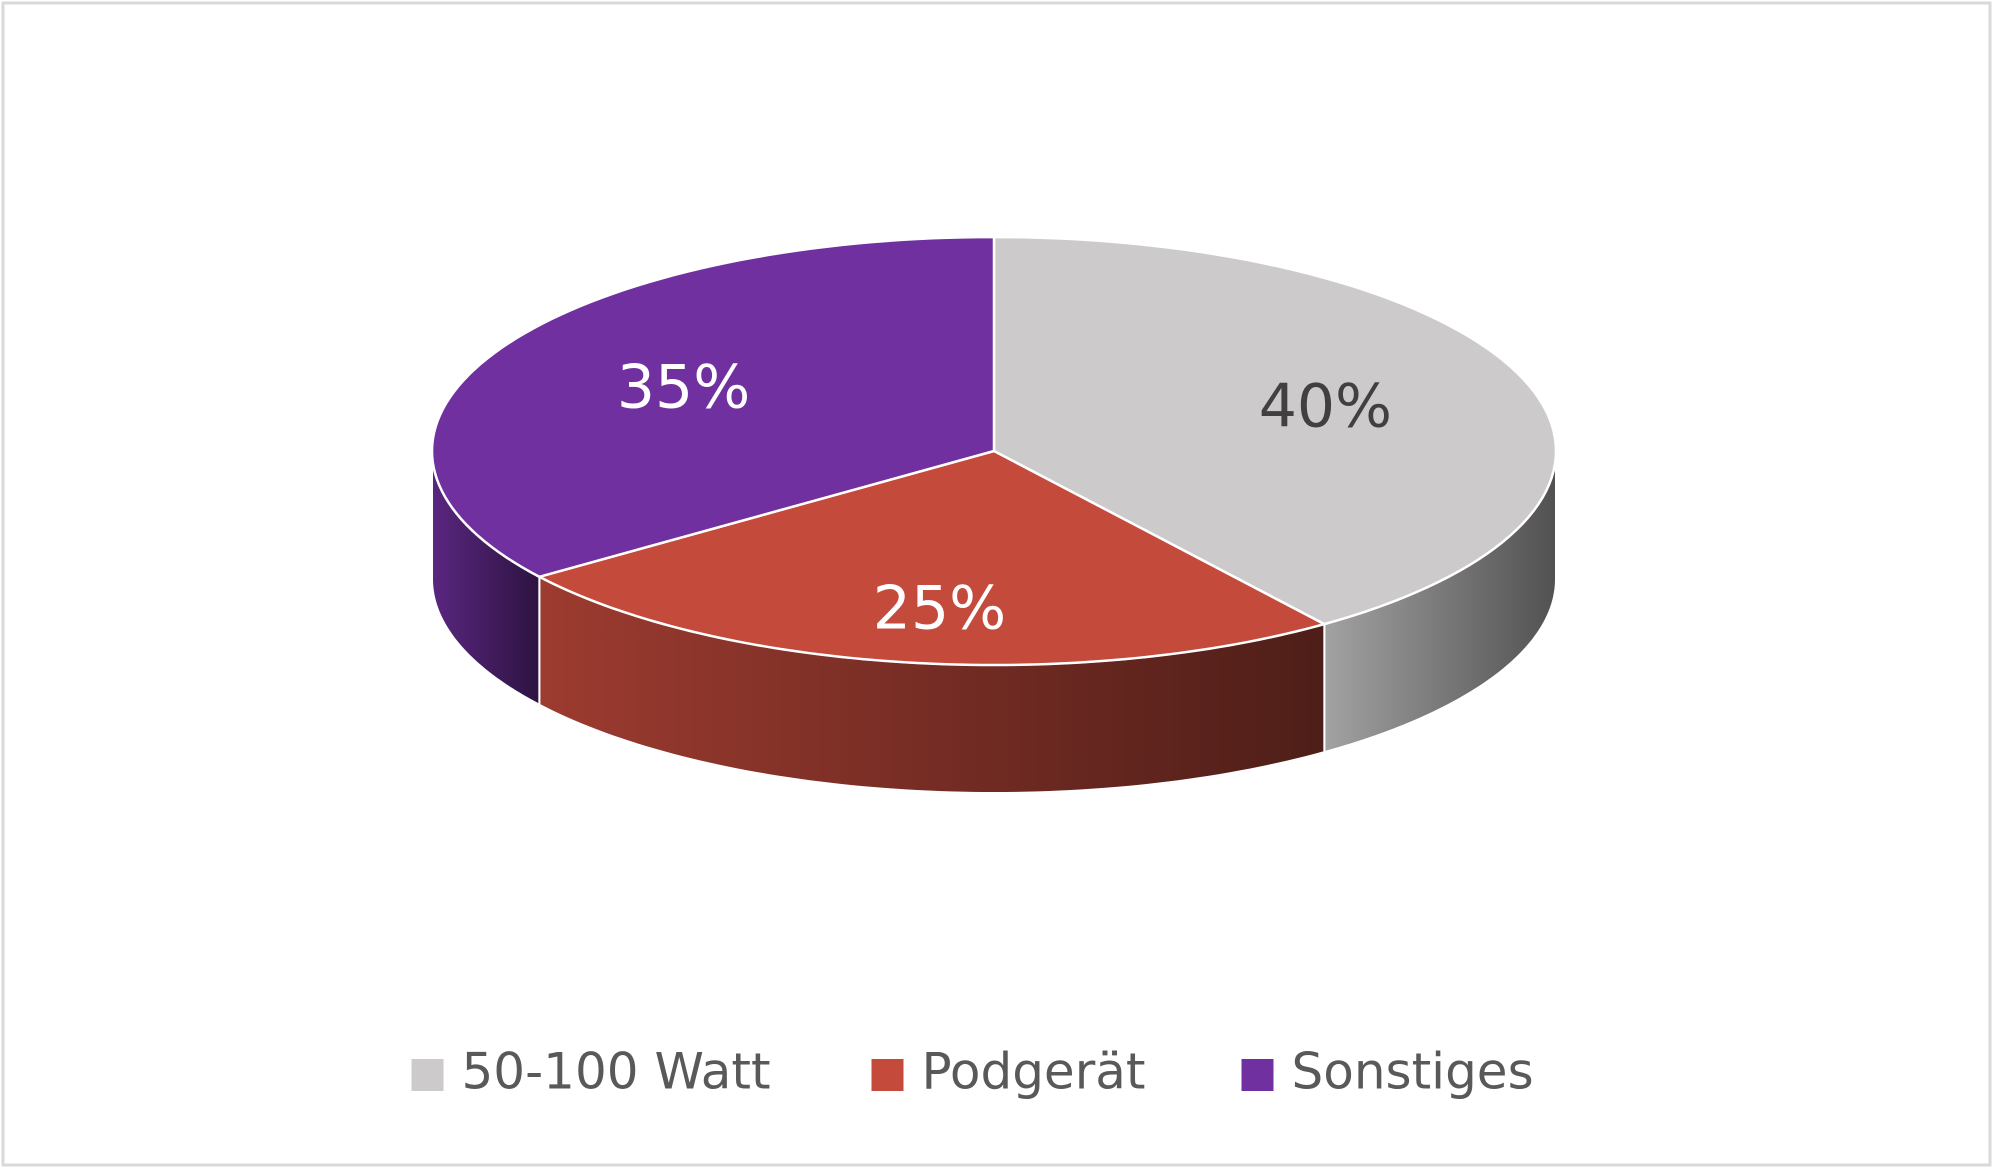 The width and height of the screenshot is (1993, 1168). What do you see at coordinates (1413, 1072) in the screenshot?
I see `legend-label: Sonstiges` at bounding box center [1413, 1072].